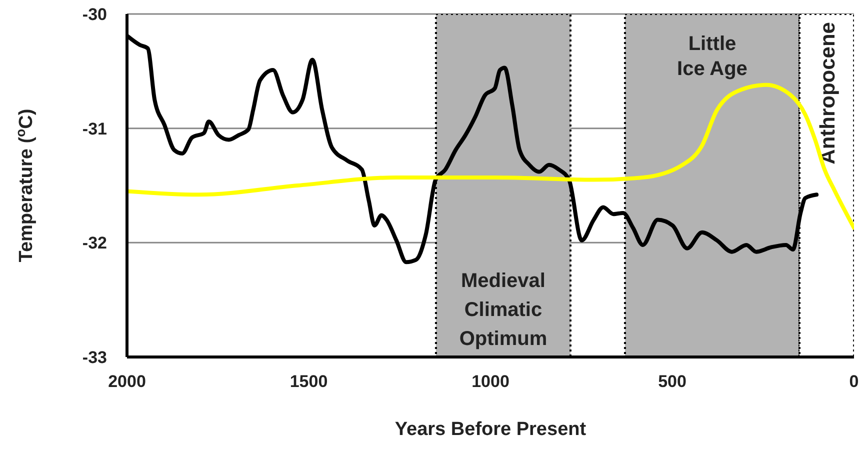 The height and width of the screenshot is (453, 866). What do you see at coordinates (309, 382) in the screenshot?
I see `x-tick-label: 1500` at bounding box center [309, 382].